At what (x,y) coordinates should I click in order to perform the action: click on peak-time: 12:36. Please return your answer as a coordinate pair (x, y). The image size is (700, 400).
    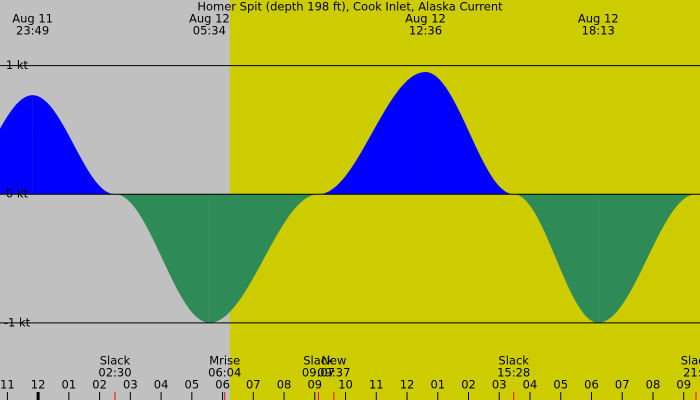
    Looking at the image, I should click on (425, 31).